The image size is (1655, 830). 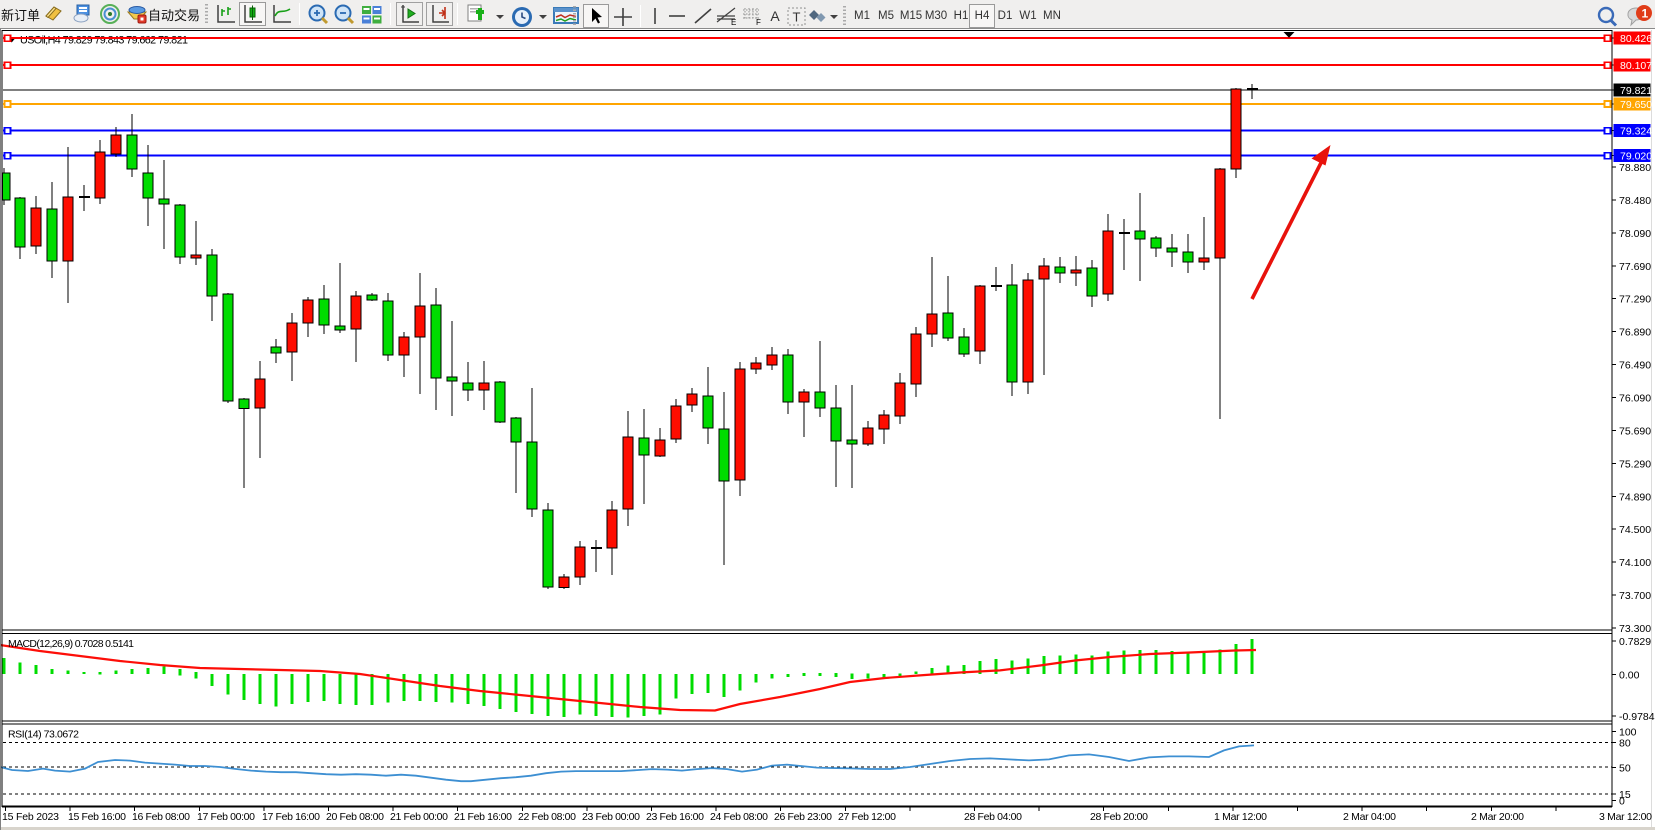 What do you see at coordinates (161, 817) in the screenshot?
I see `svg-text: 16 Feb 08:00` at bounding box center [161, 817].